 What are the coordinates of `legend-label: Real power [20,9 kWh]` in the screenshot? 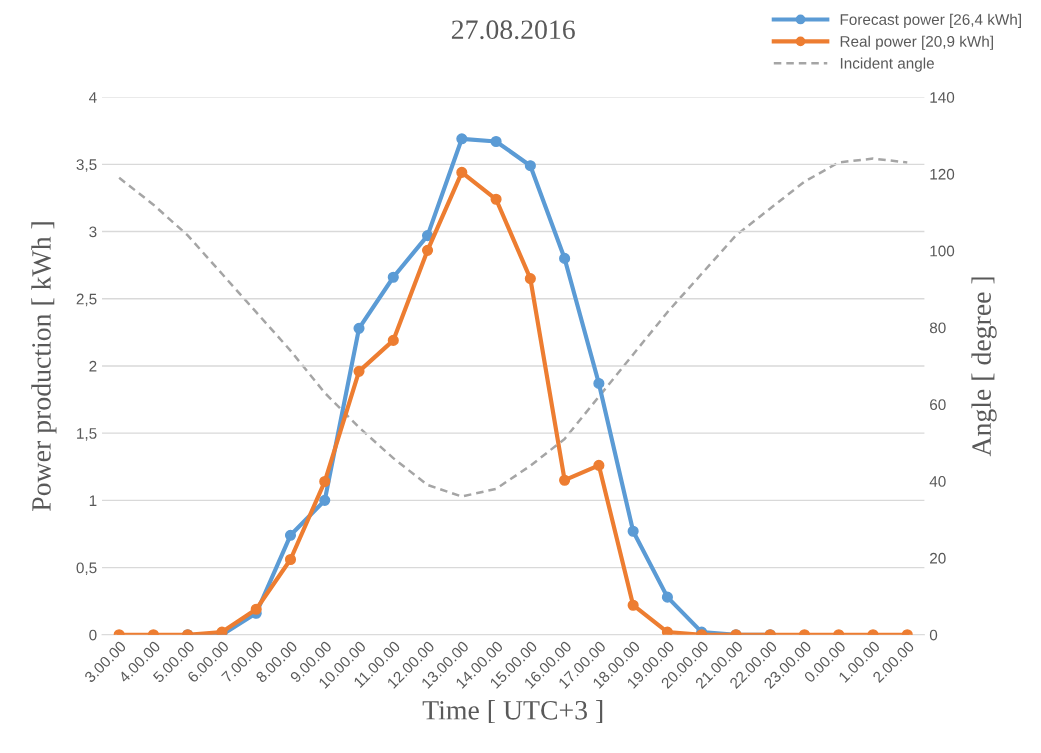 It's located at (916, 42).